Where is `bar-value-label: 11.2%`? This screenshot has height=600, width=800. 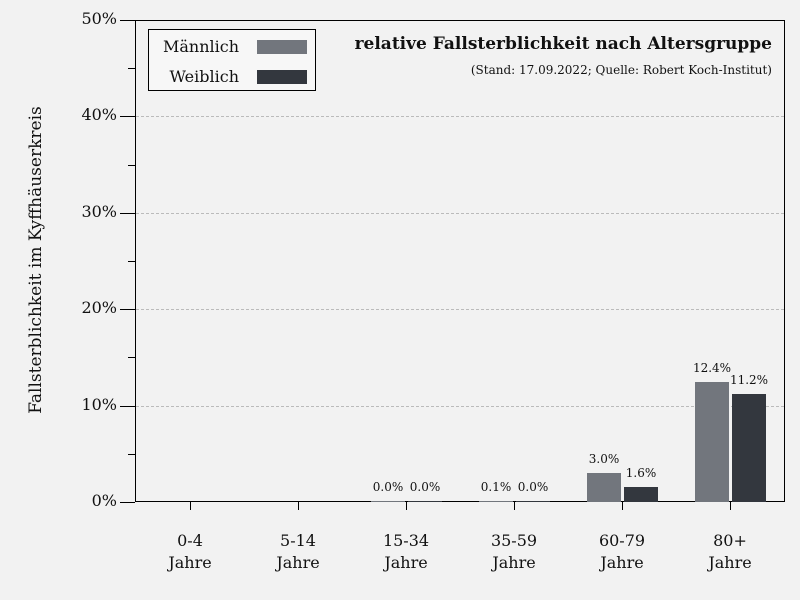
bar-value-label: 11.2% is located at coordinates (749, 380).